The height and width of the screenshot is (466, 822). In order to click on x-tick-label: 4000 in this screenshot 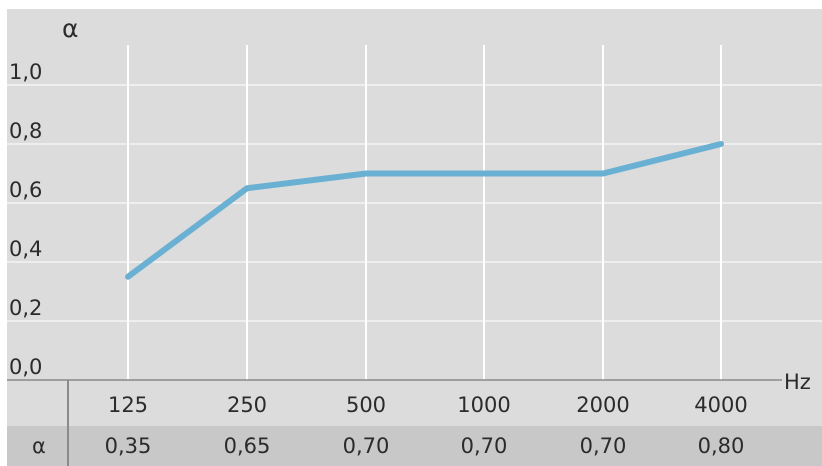, I will do `click(720, 405)`.